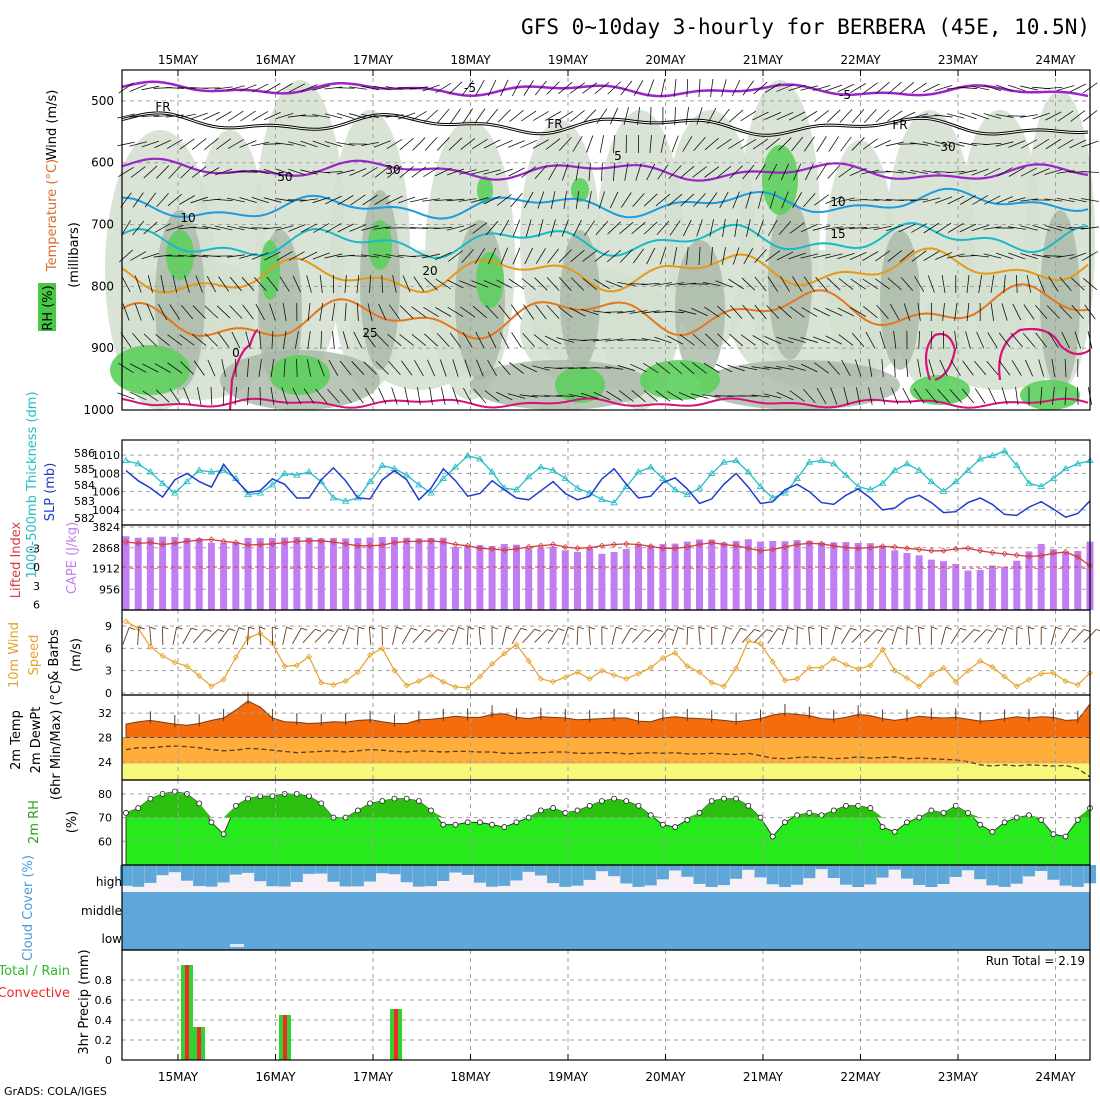  Describe the element at coordinates (790, 280) in the screenshot. I see `rh-shading-dark` at that location.